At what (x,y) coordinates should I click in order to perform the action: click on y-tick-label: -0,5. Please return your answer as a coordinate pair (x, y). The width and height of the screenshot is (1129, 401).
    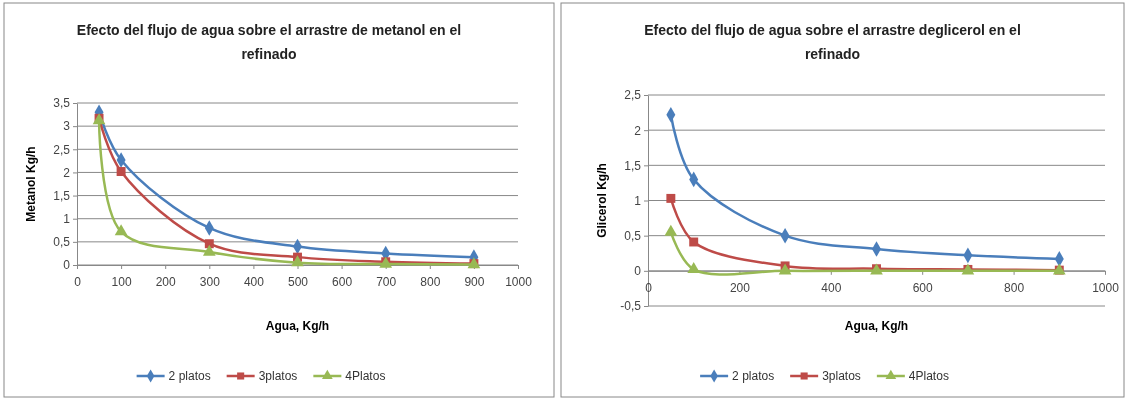
    Looking at the image, I should click on (631, 306).